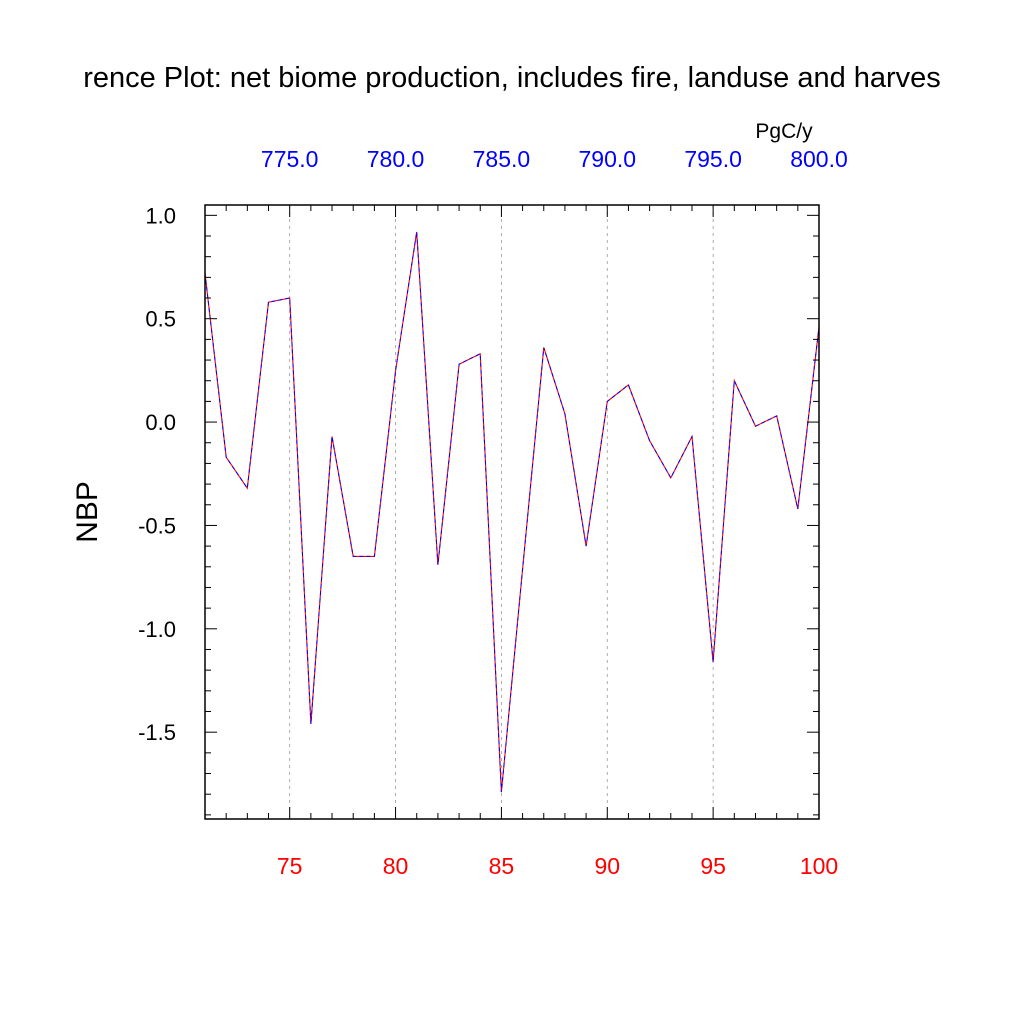 The height and width of the screenshot is (1024, 1024). I want to click on x-tick-label-top: 780.0, so click(396, 159).